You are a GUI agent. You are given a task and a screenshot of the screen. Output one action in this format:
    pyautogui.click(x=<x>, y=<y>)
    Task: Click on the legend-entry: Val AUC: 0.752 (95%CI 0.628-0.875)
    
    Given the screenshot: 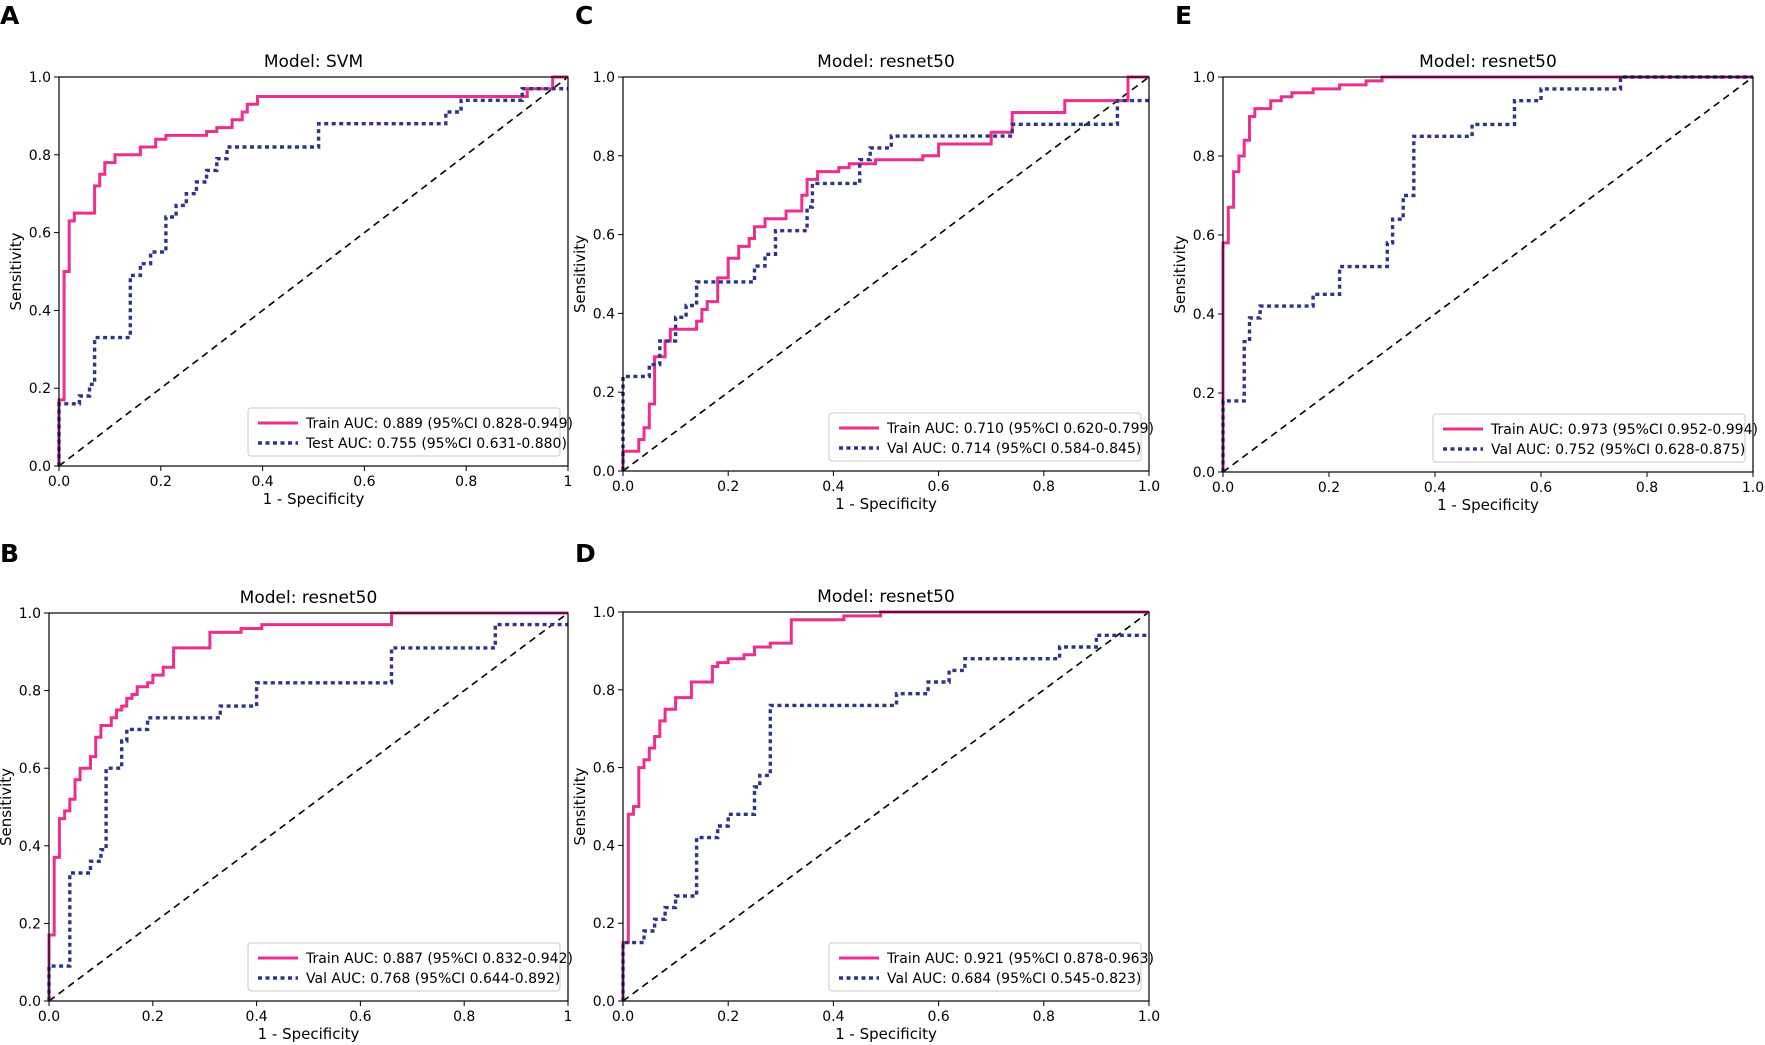 What is the action you would take?
    pyautogui.click(x=1618, y=450)
    